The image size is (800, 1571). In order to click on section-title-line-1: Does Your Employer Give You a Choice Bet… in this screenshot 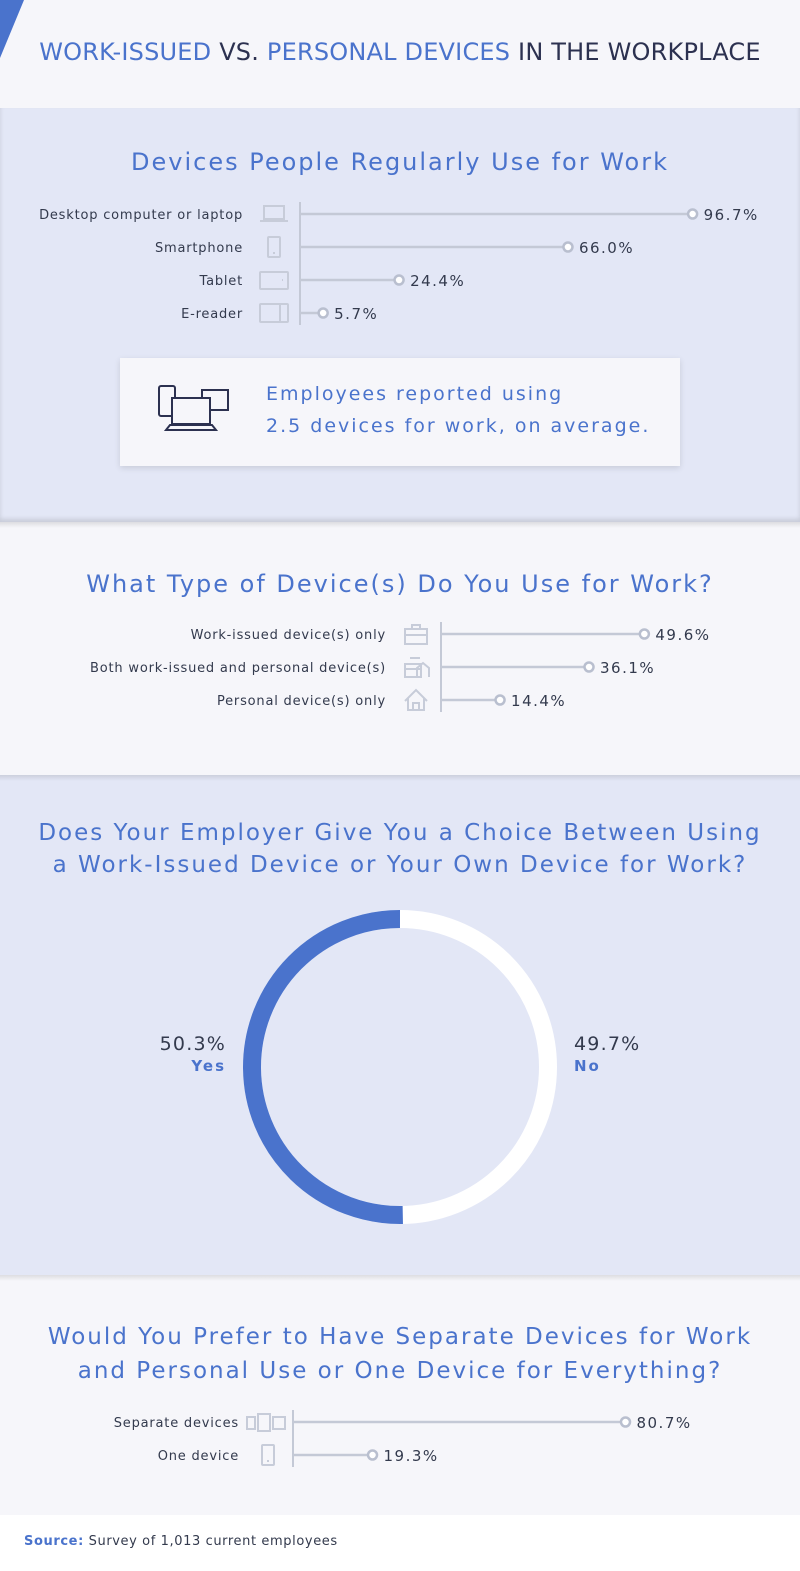, I will do `click(400, 833)`.